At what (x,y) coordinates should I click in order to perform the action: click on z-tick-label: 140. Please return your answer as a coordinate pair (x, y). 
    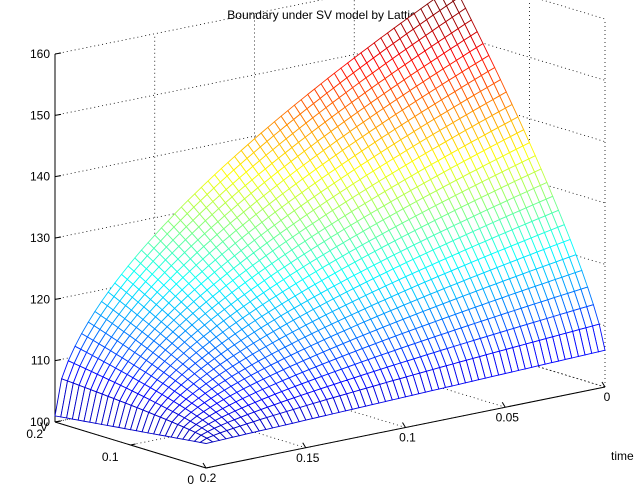
    Looking at the image, I should click on (40, 177).